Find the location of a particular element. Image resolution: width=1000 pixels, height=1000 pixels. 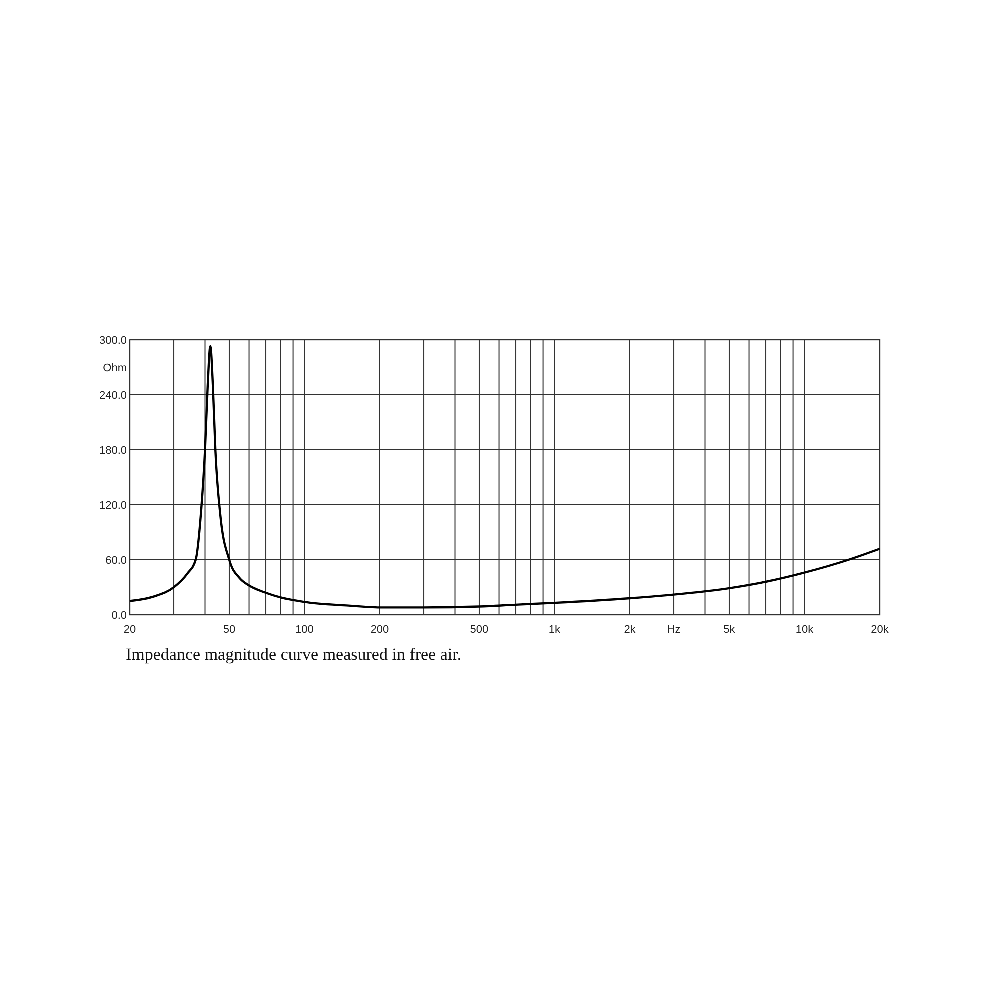

y-tick-label: 60.0 is located at coordinates (116, 561).